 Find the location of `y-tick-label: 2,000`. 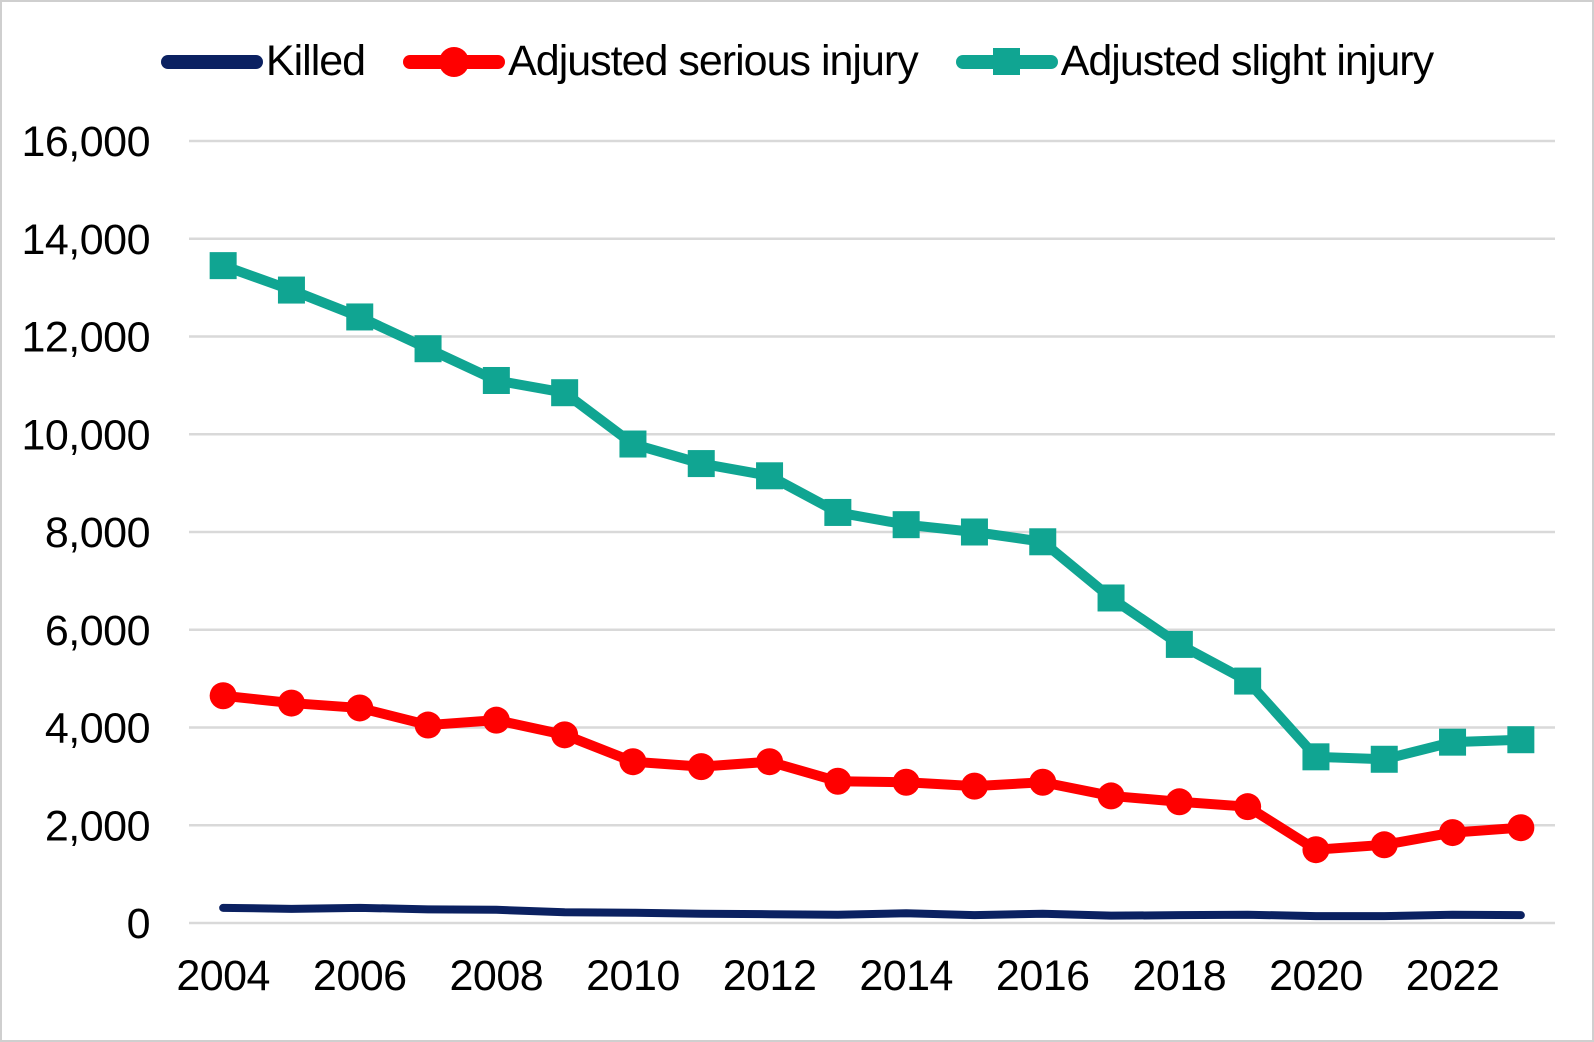

y-tick-label: 2,000 is located at coordinates (97, 826).